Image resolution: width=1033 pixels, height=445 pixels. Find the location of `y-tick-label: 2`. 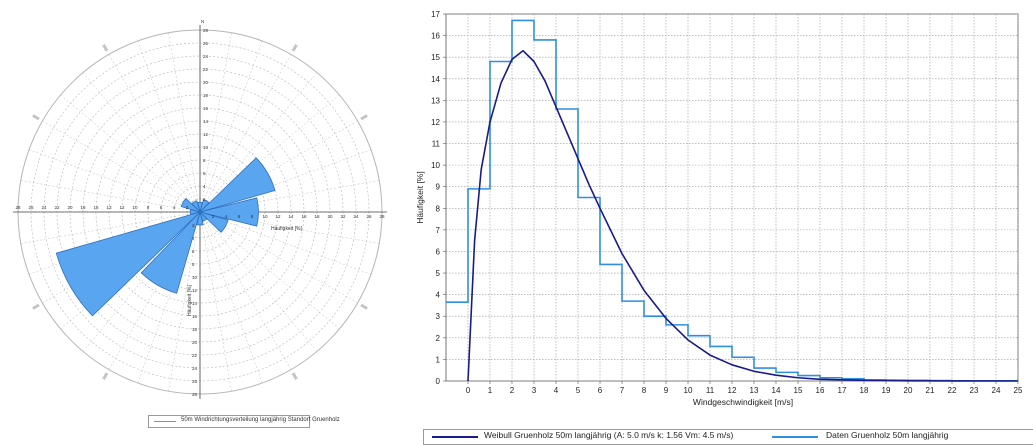

y-tick-label: 2 is located at coordinates (438, 338).